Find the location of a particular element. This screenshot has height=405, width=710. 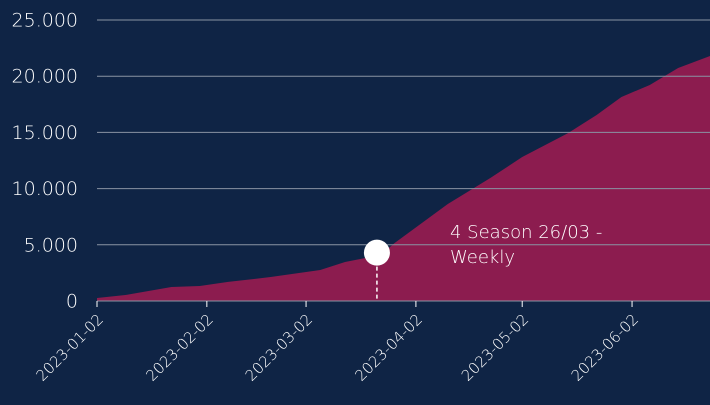

x-tick-label: 2023-03-02 is located at coordinates (279, 347).